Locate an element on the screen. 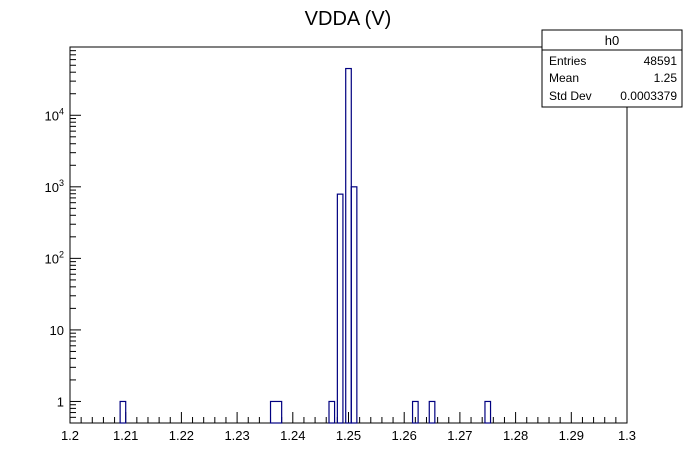 The height and width of the screenshot is (472, 696). y-tick-label: 10² is located at coordinates (54, 257).